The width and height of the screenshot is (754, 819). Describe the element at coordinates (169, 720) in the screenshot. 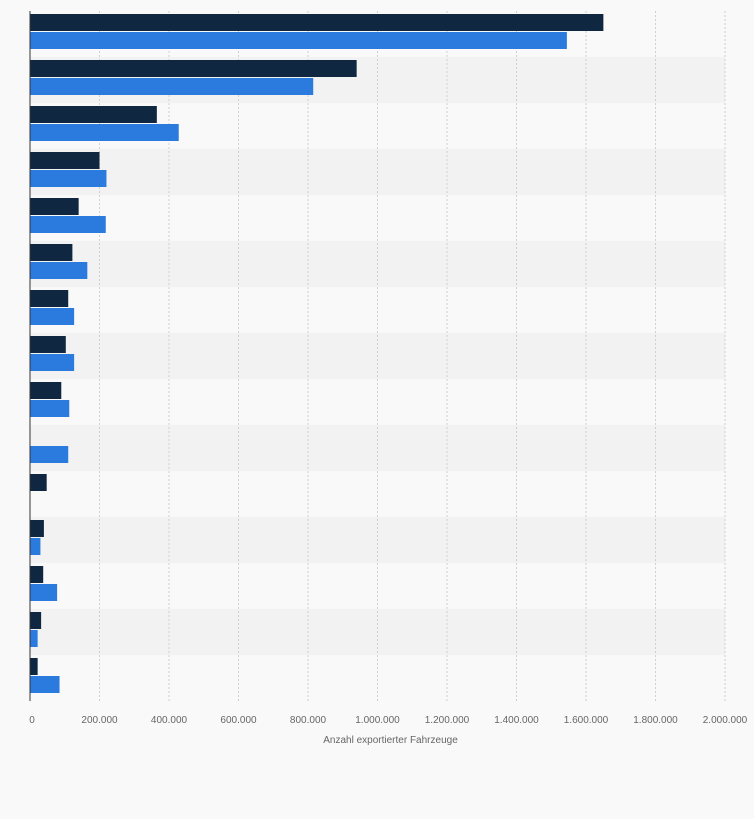

I see `x-tick-label: 400.000` at that location.